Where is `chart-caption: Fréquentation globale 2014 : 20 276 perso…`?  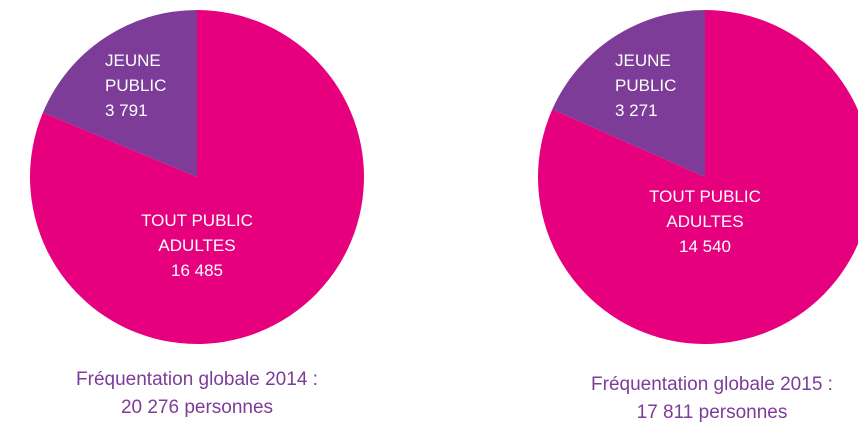
chart-caption: Fréquentation globale 2014 : 20 276 perso… is located at coordinates (197, 394).